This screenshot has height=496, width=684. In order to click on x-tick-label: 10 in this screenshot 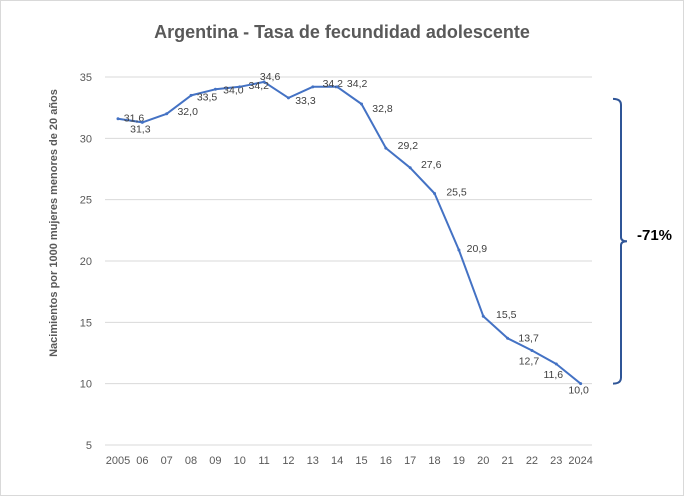, I will do `click(240, 461)`.